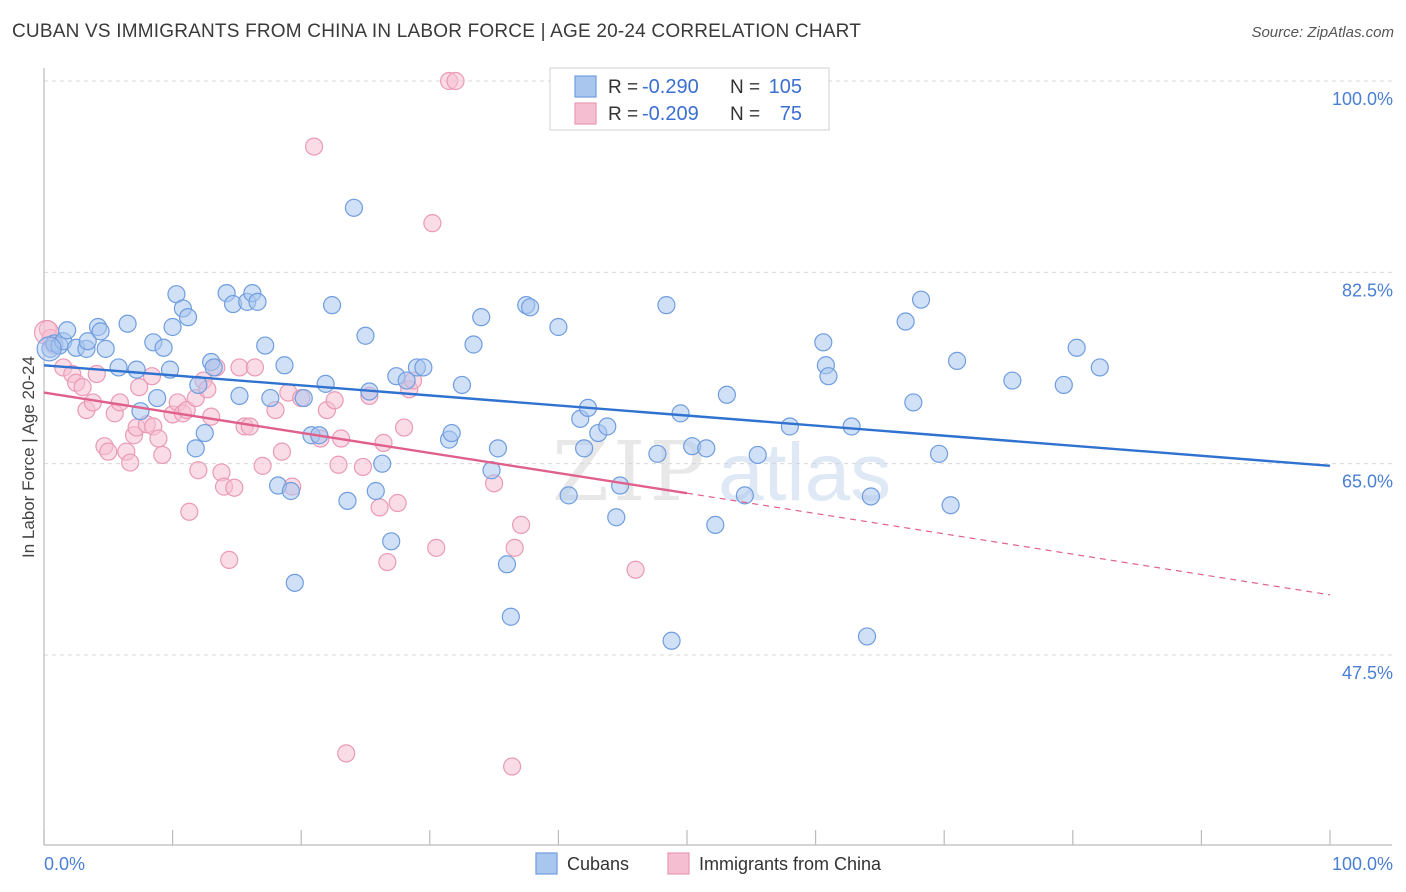  I want to click on x-tick-labels: 0.0% 100.0%, so click(718, 864).